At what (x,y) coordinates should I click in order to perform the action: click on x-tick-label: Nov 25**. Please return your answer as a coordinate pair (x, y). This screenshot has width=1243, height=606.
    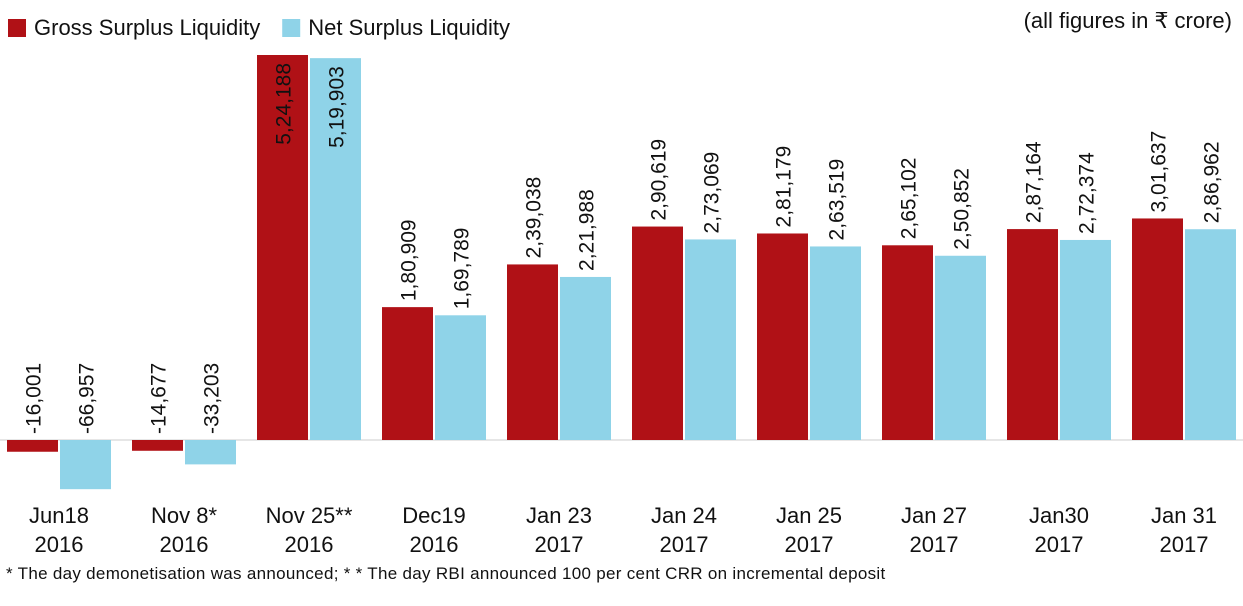
    Looking at the image, I should click on (309, 515).